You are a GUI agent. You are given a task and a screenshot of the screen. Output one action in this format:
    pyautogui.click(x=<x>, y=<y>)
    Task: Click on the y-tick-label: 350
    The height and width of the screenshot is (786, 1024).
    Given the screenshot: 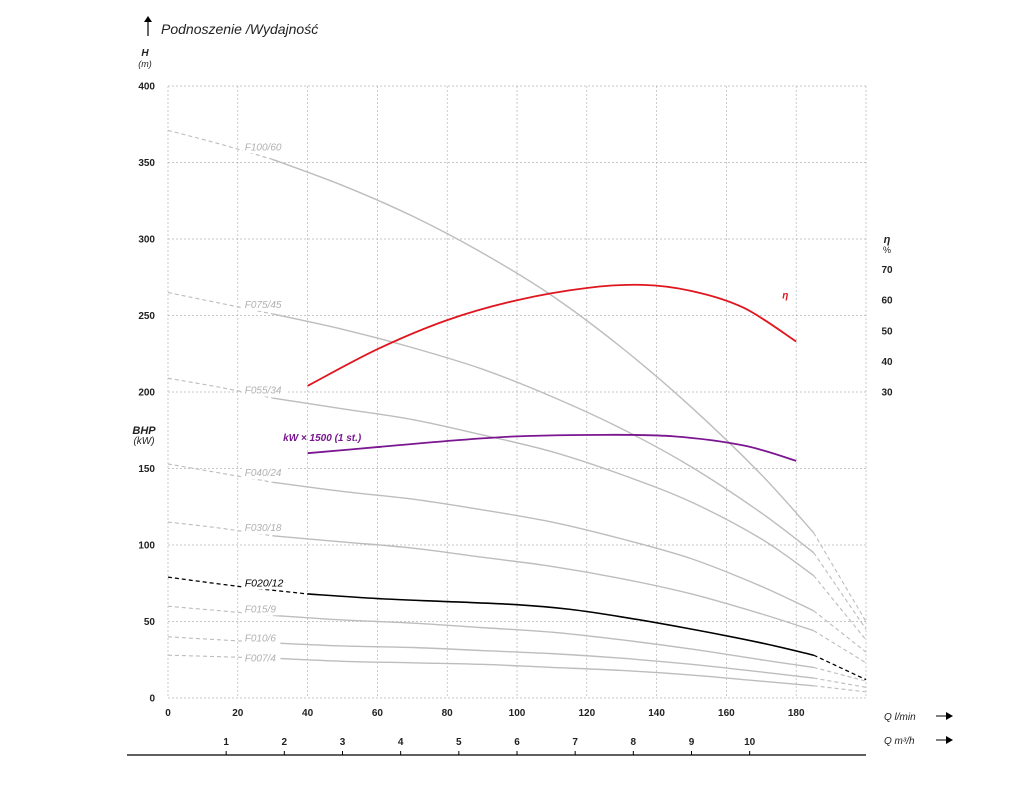 What is the action you would take?
    pyautogui.click(x=146, y=163)
    